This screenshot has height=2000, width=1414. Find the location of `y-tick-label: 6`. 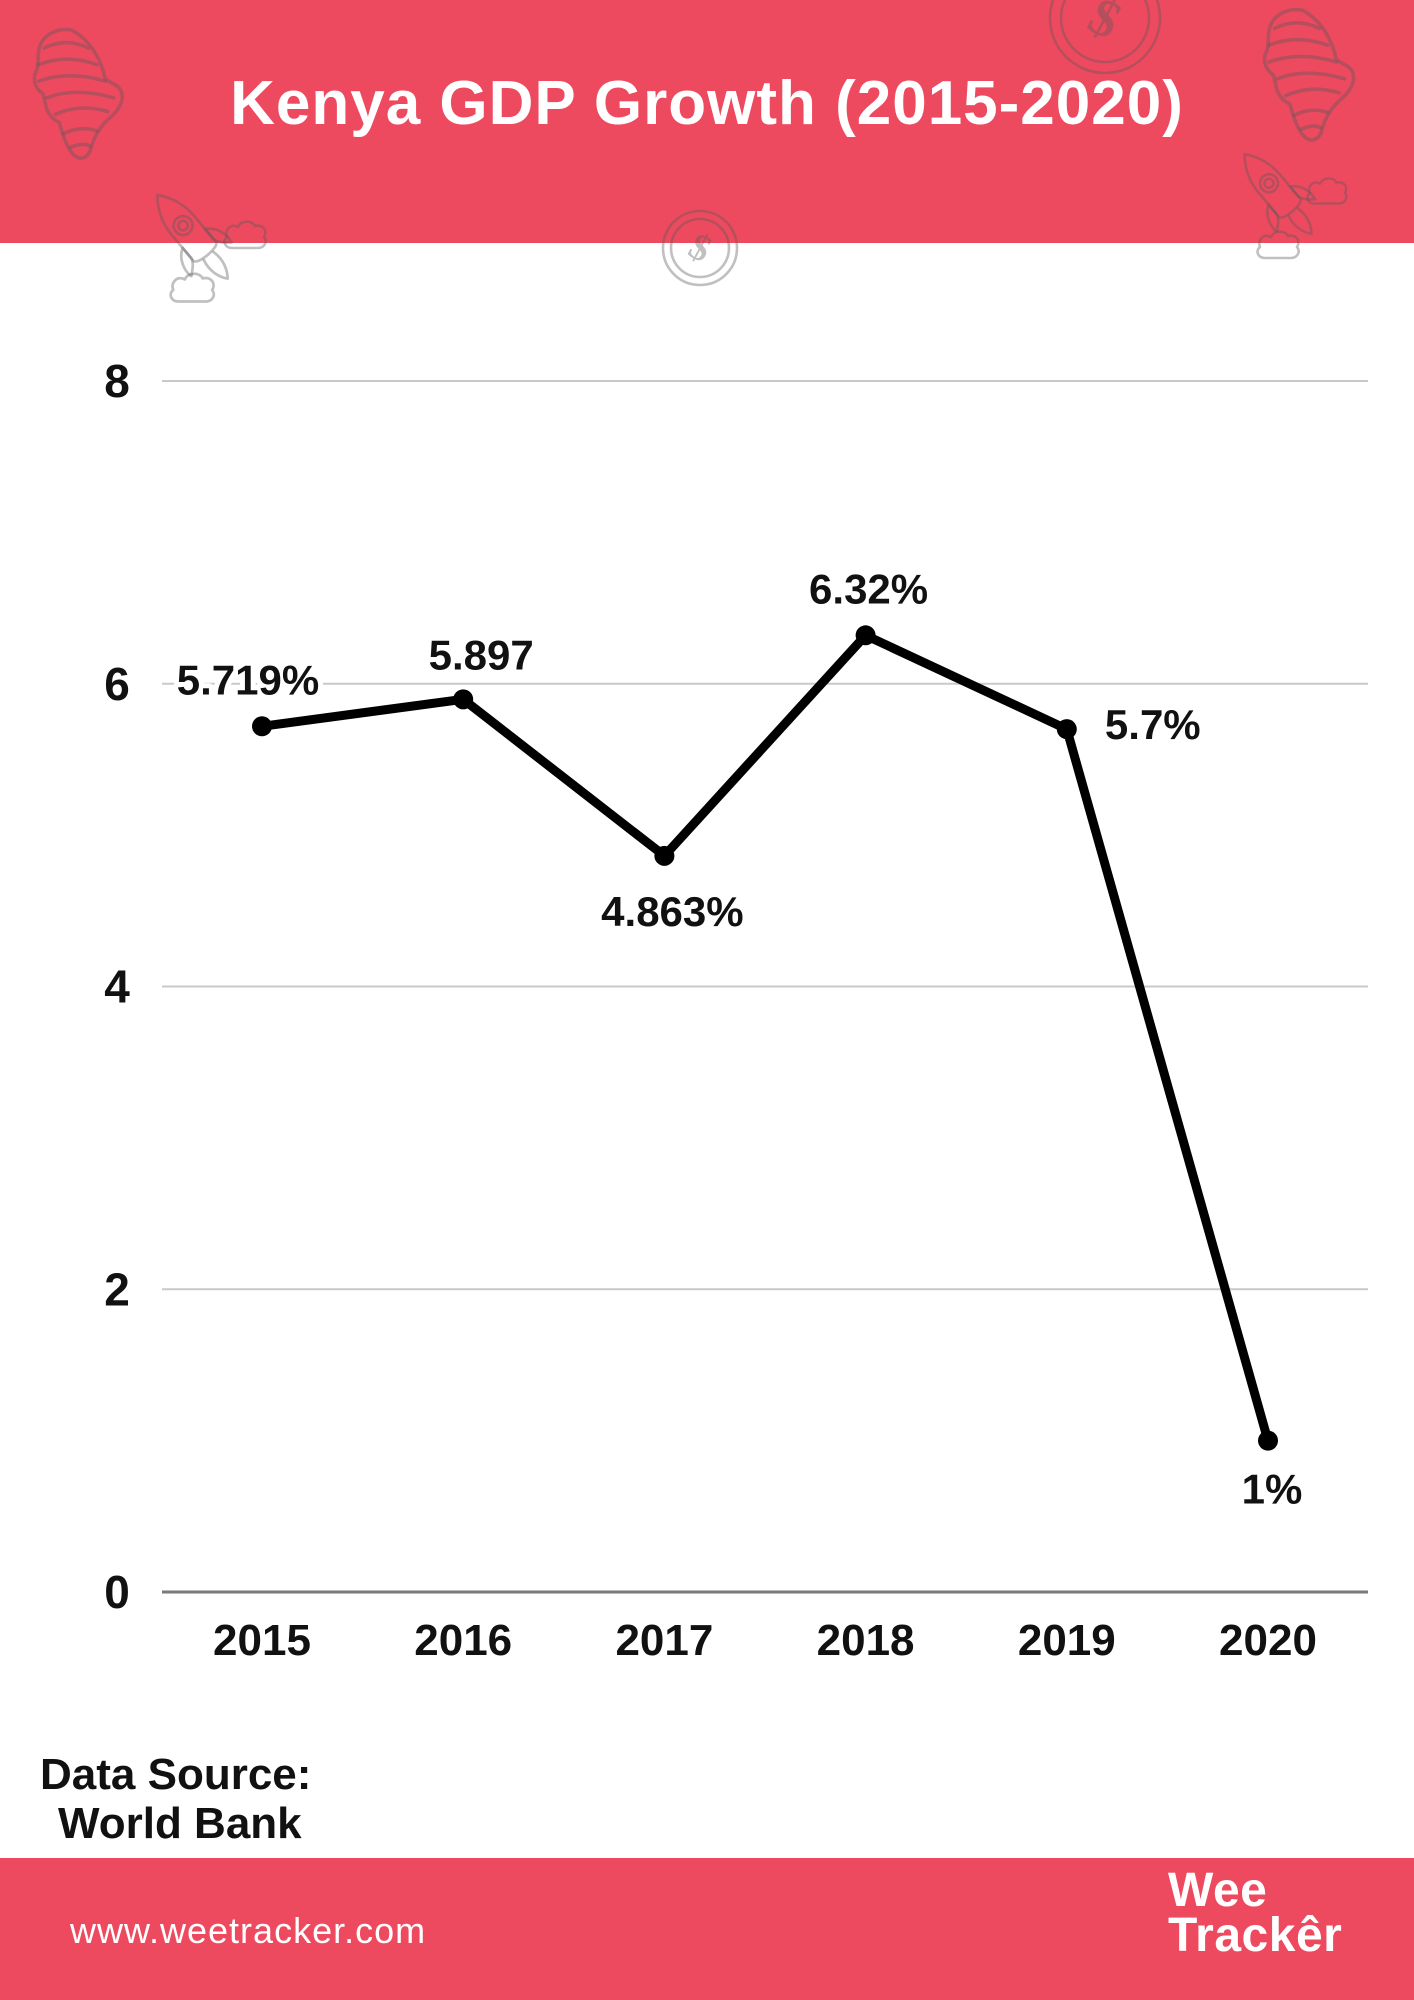

y-tick-label: 6 is located at coordinates (117, 684).